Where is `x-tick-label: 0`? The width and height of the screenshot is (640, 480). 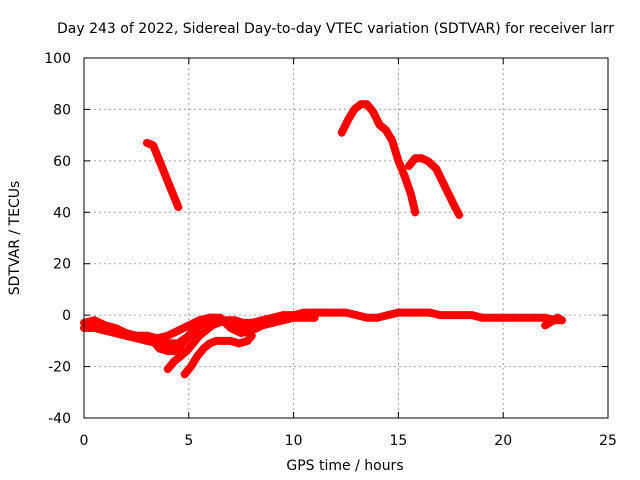 x-tick-label: 0 is located at coordinates (84, 441).